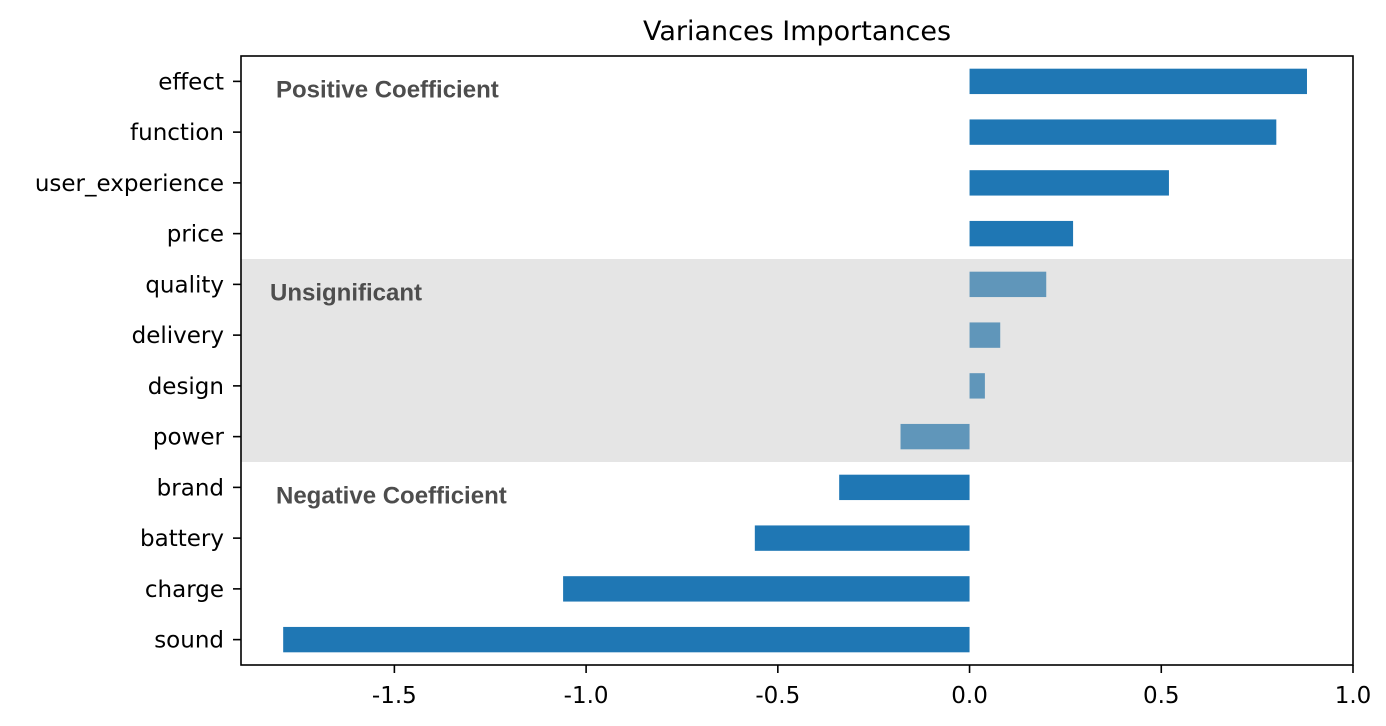  I want to click on y-tick-label: design, so click(186, 387).